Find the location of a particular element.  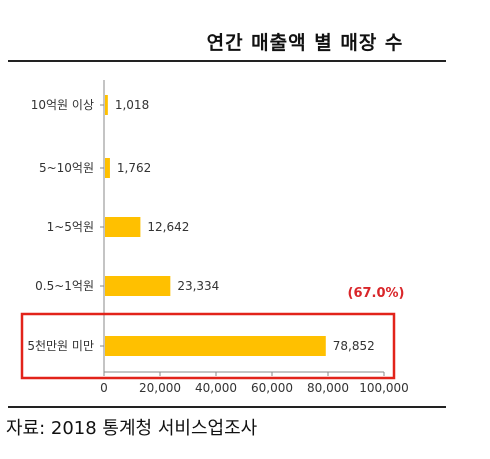

category-label: 1~5억원 is located at coordinates (70, 227).